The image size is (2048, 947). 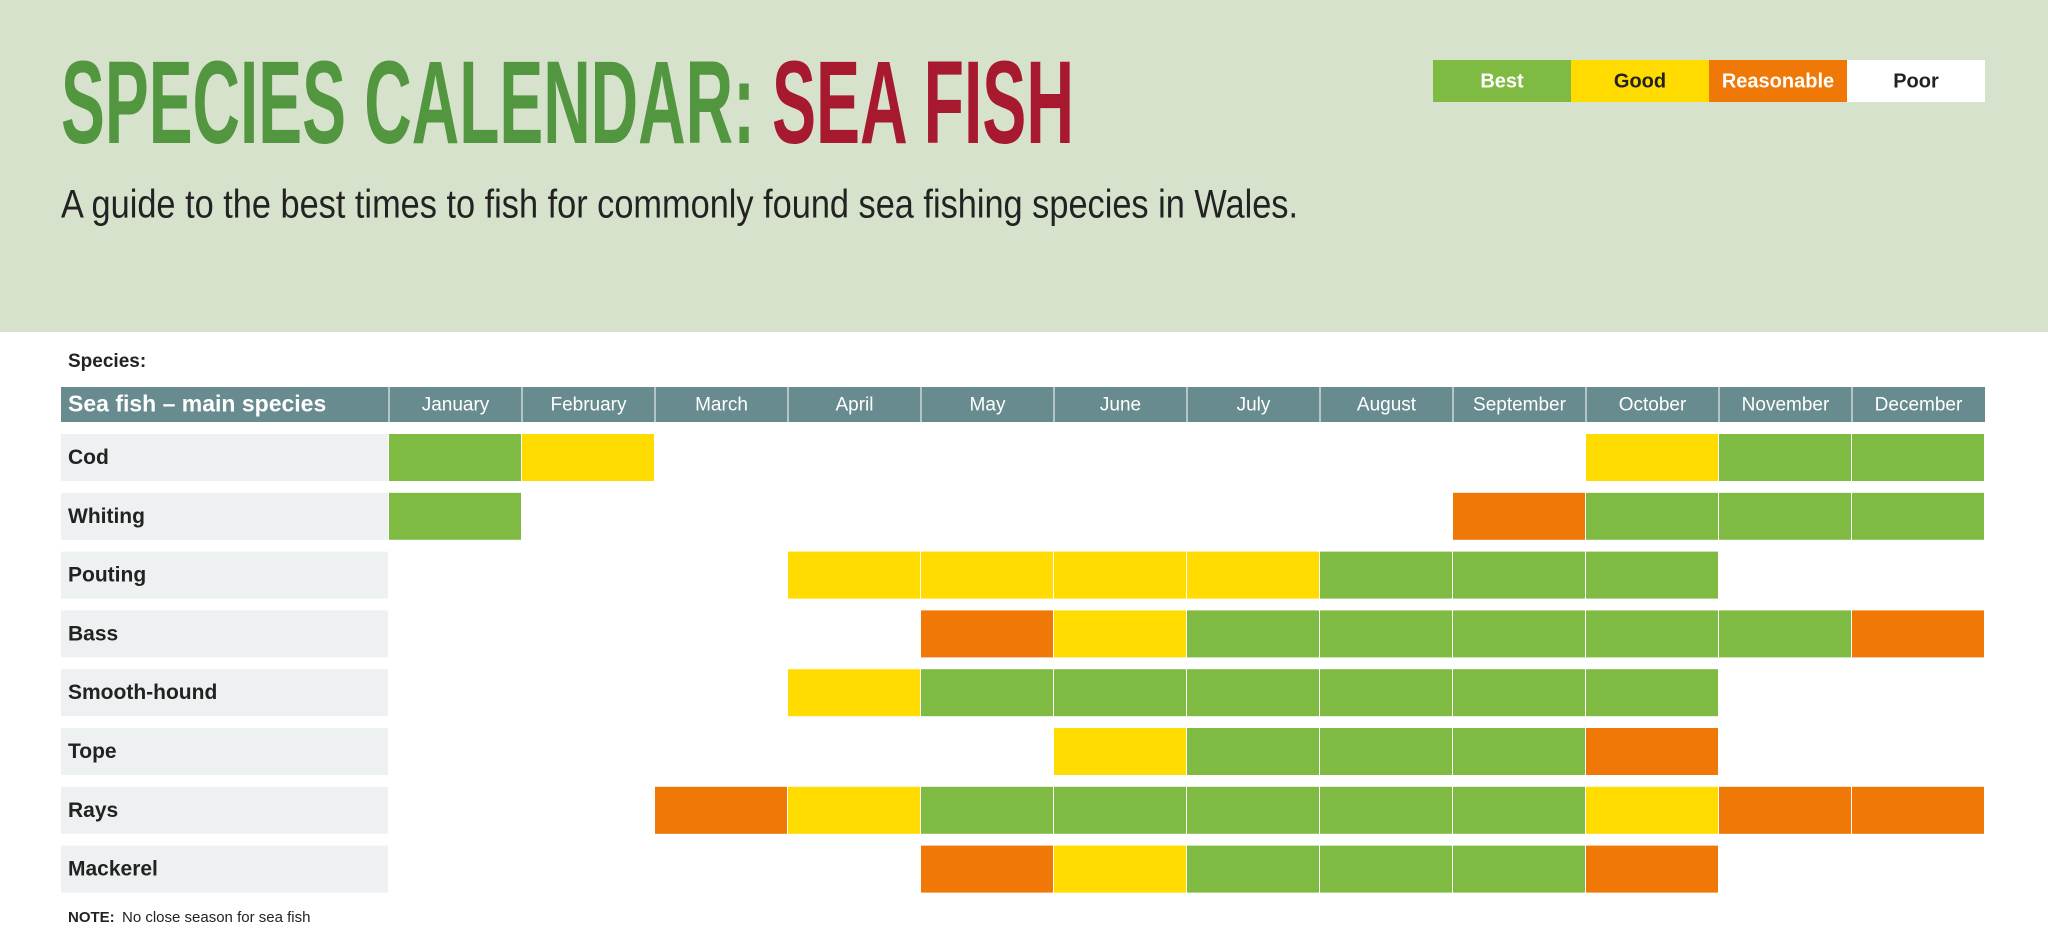 I want to click on legend-label: Best, so click(x=1502, y=81).